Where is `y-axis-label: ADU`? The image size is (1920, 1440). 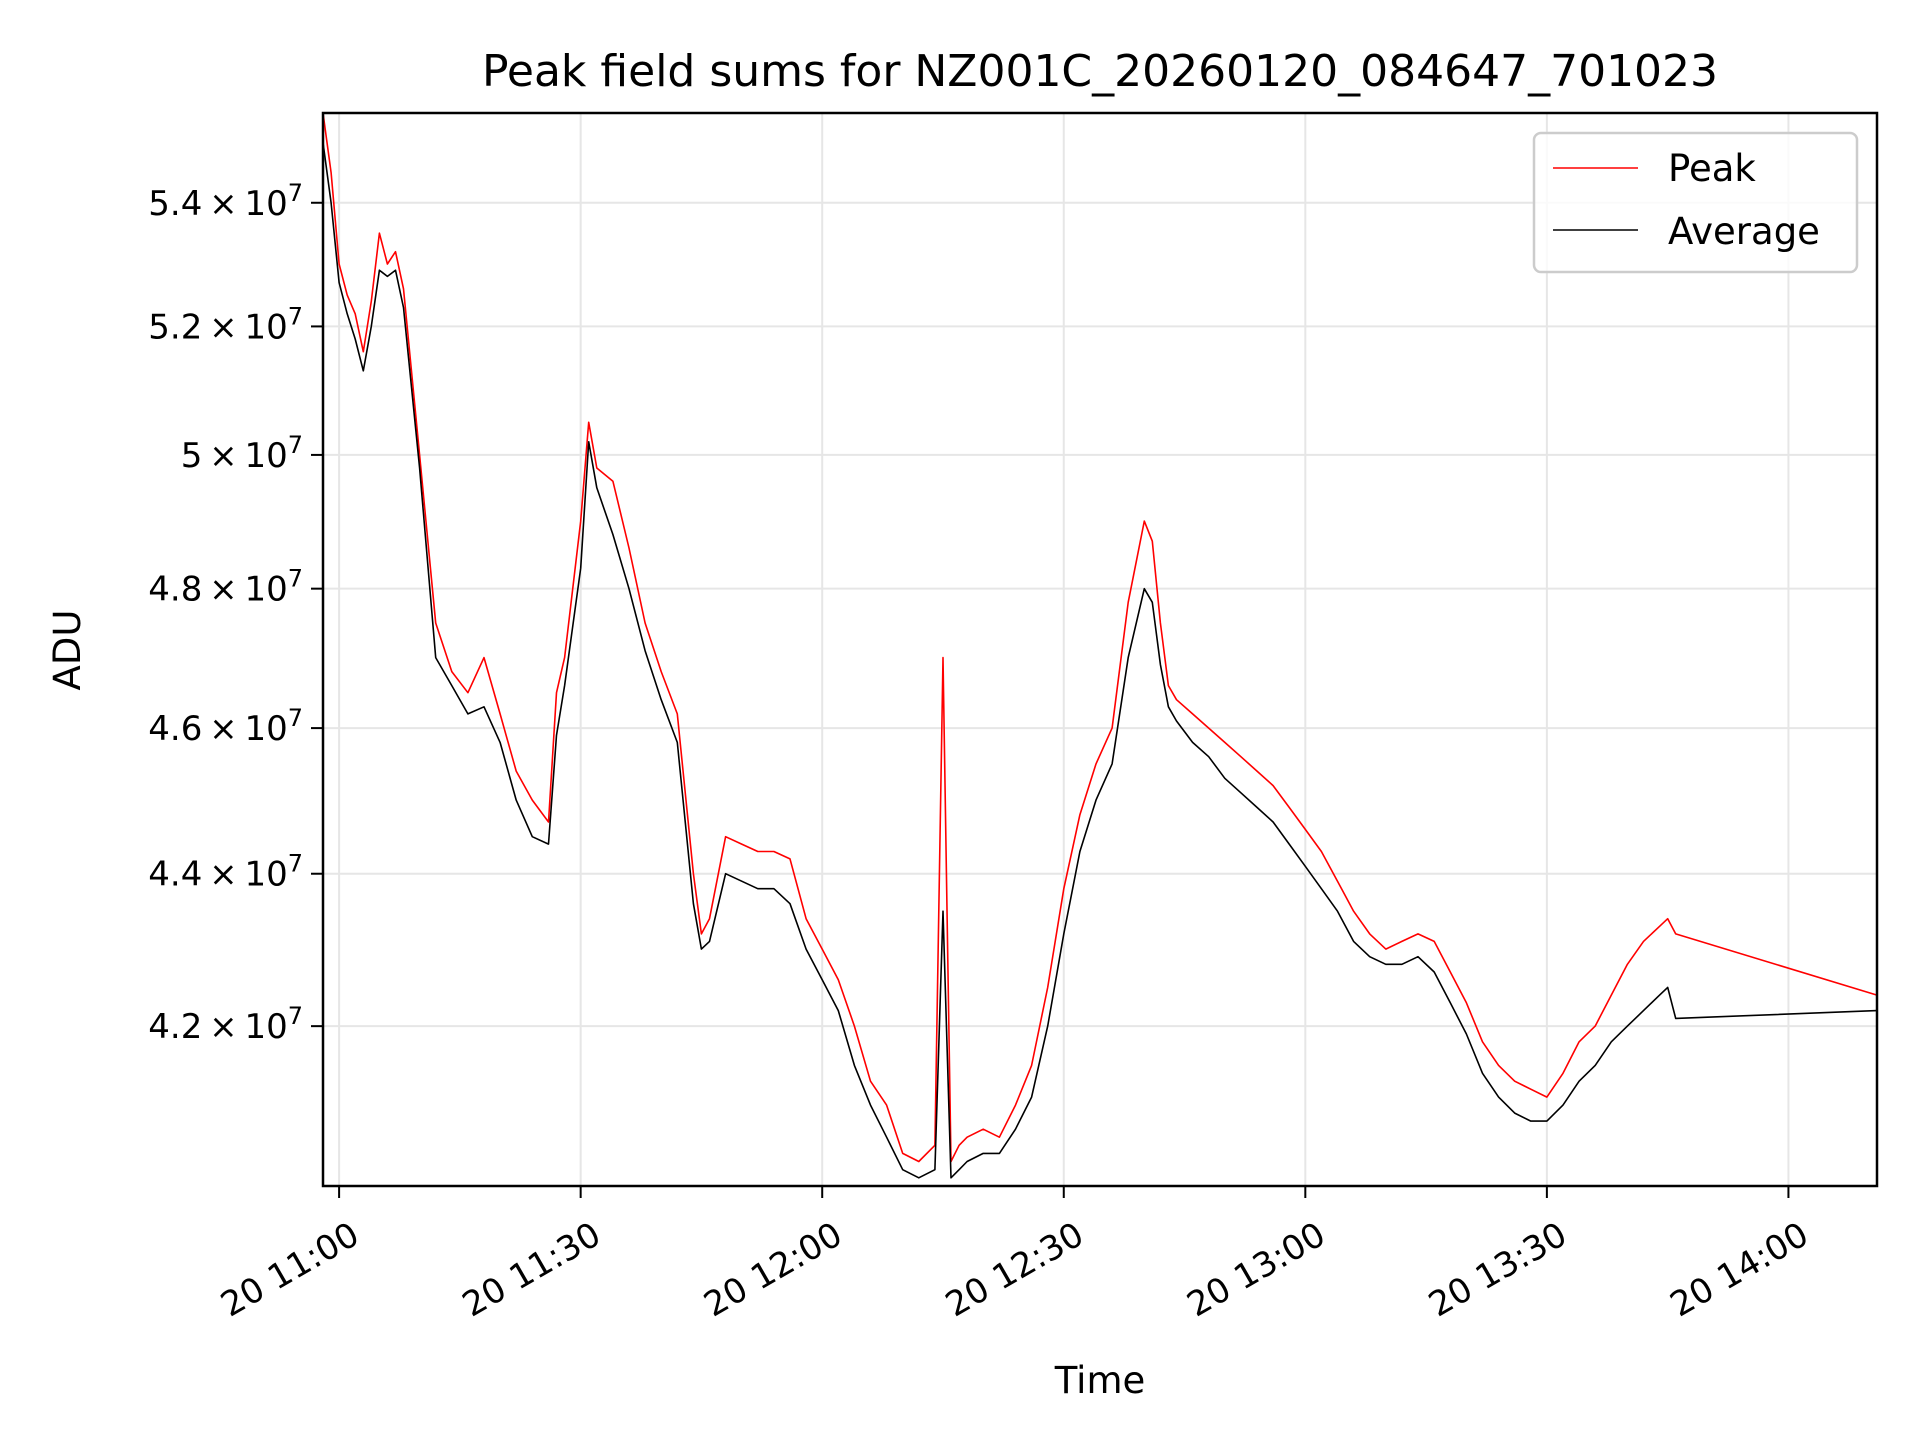
y-axis-label: ADU is located at coordinates (67, 650).